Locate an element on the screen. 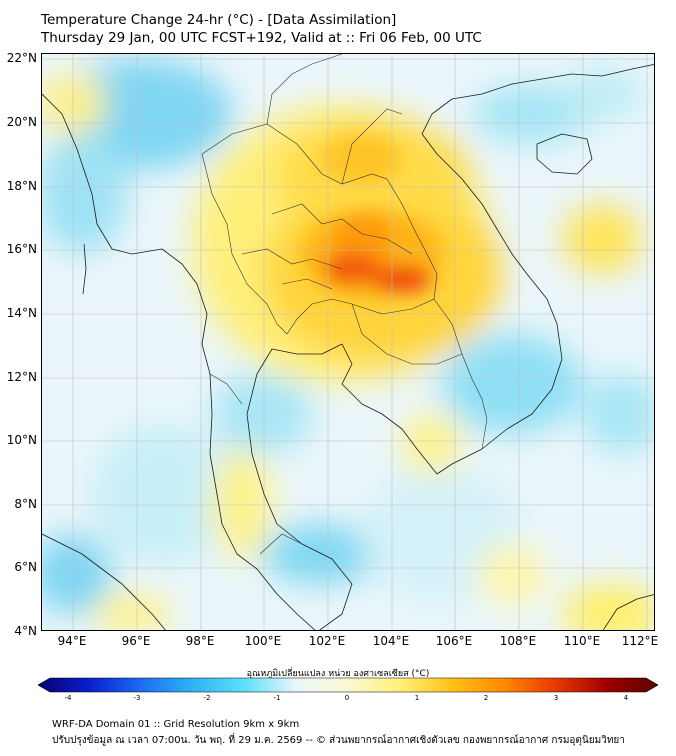  lon-label: 100°E is located at coordinates (263, 641).